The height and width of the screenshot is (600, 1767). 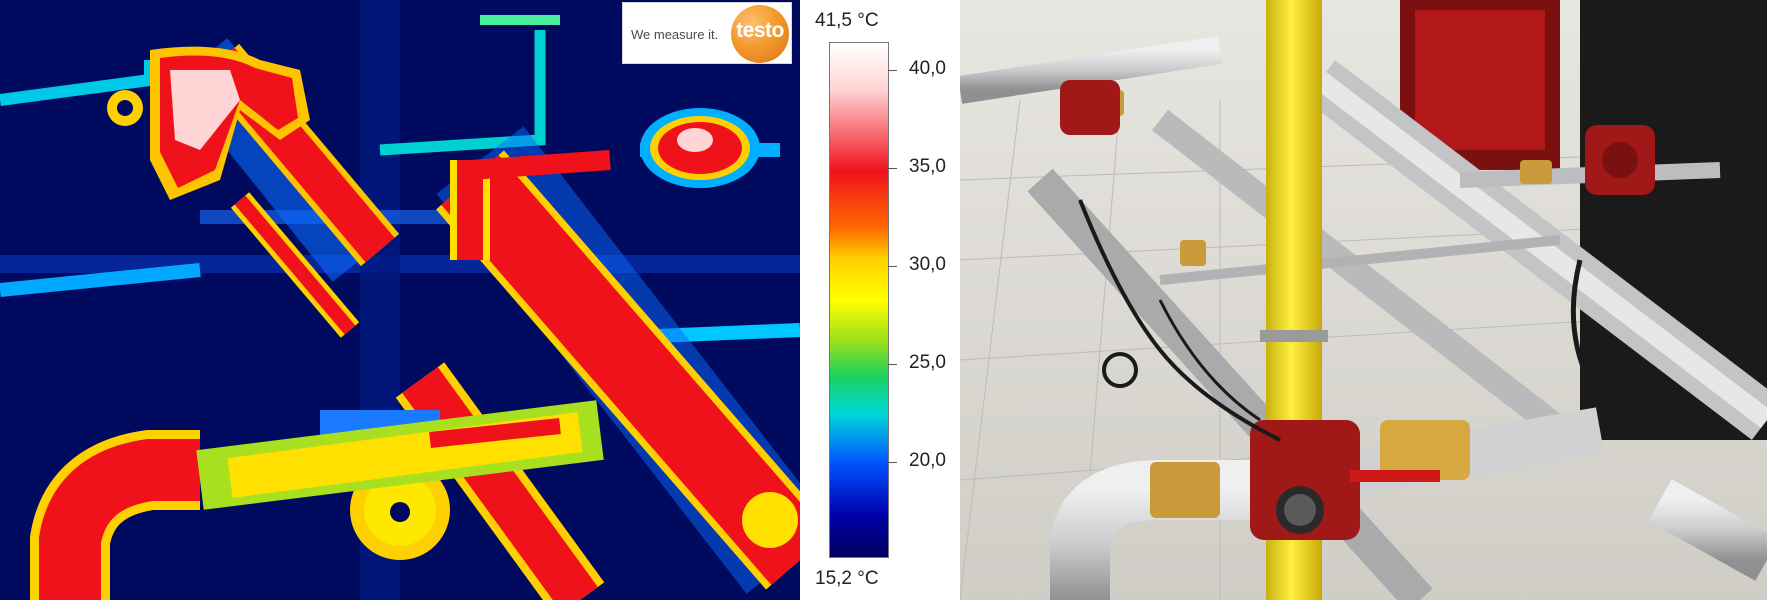 I want to click on scale-min-label: 15,2 °C, so click(x=847, y=578).